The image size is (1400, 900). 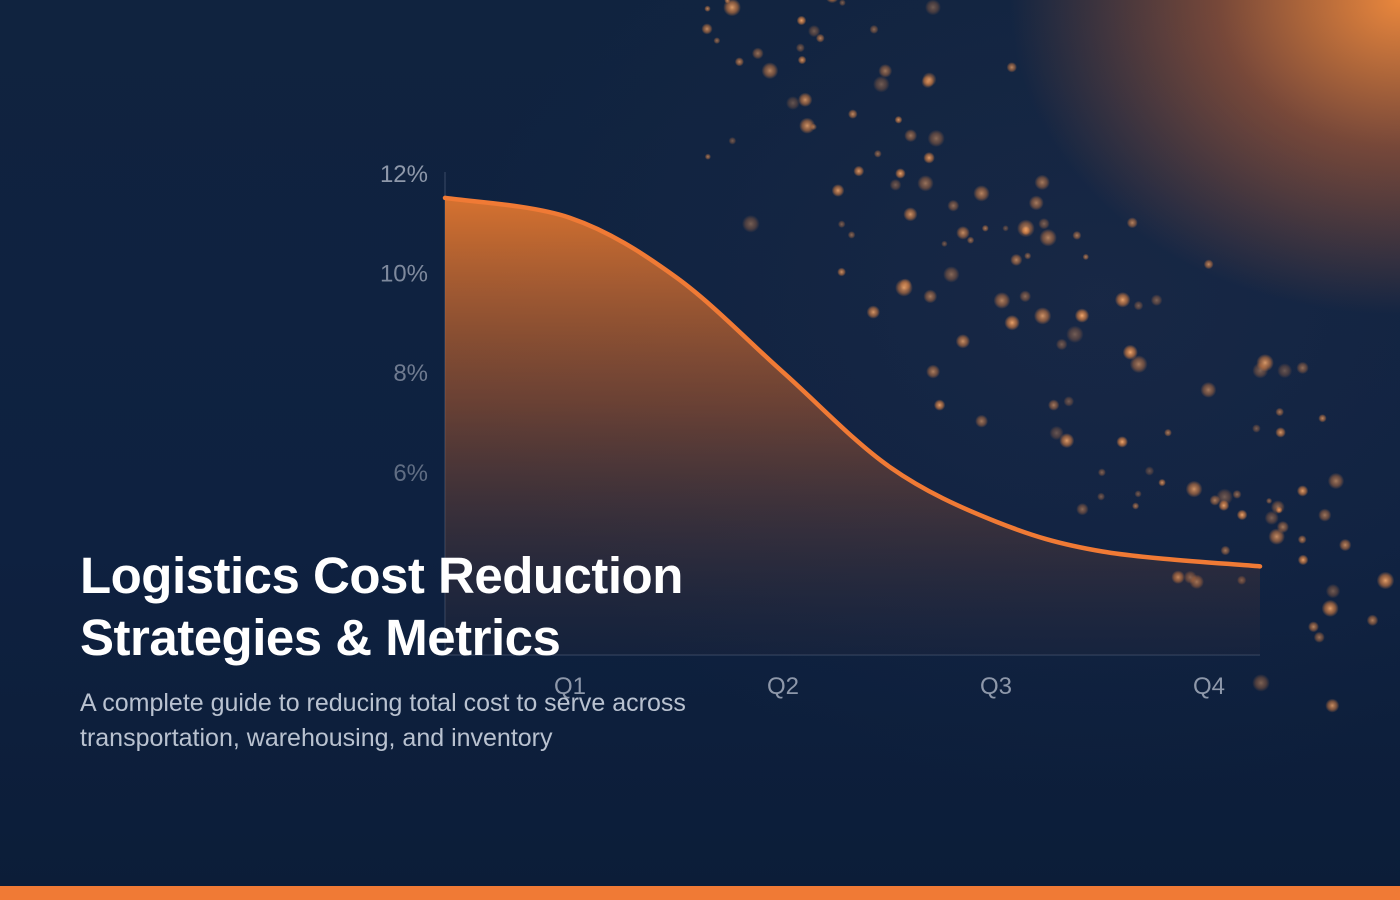 What do you see at coordinates (1209, 686) in the screenshot?
I see `x-tick-label: Q4` at bounding box center [1209, 686].